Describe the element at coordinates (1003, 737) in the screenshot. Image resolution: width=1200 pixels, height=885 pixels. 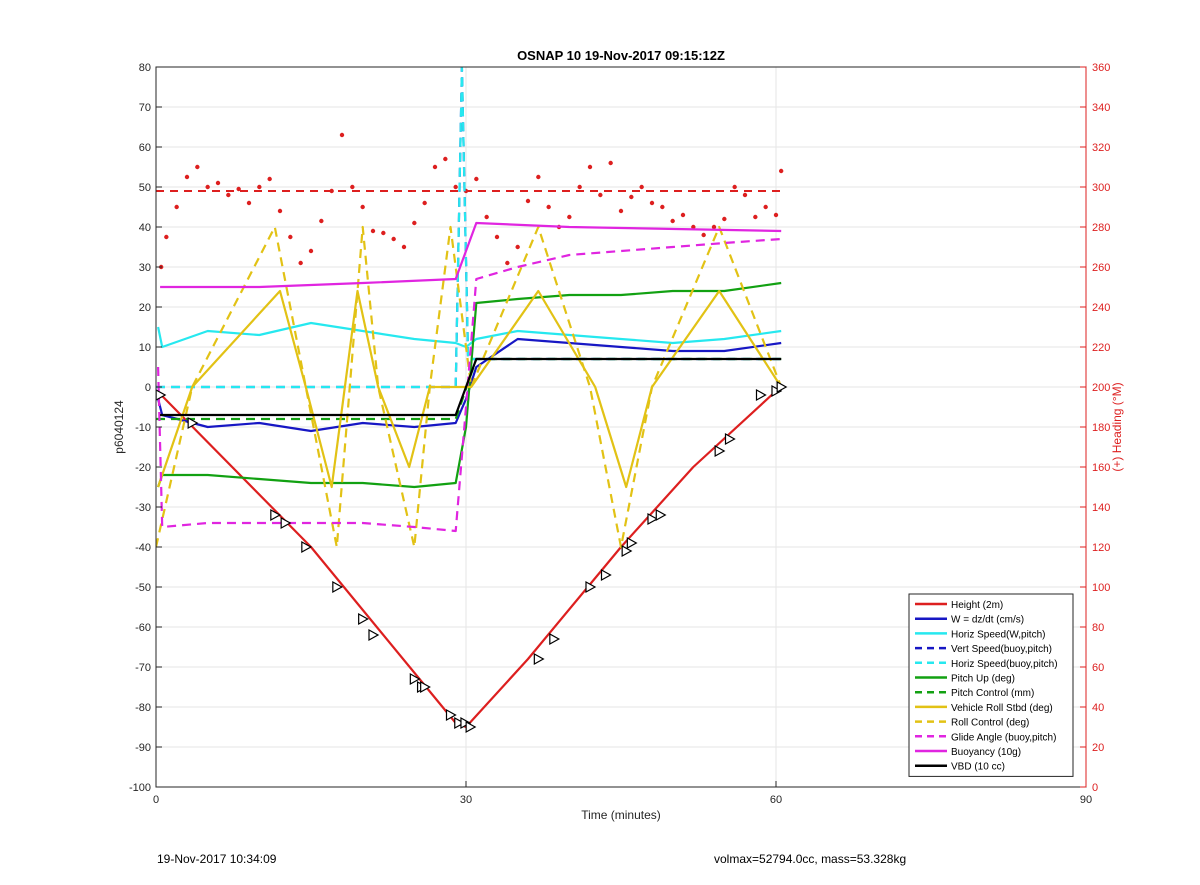
I see `legend-label: Glide Angle (buoy,pitch)` at that location.